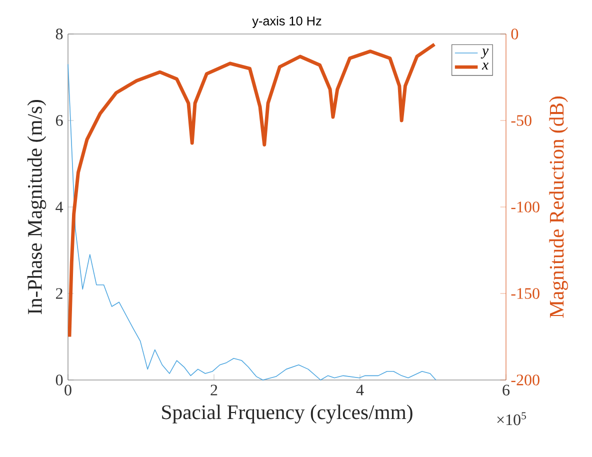 This screenshot has height=457, width=592. I want to click on x-tick-label: 6, so click(506, 390).